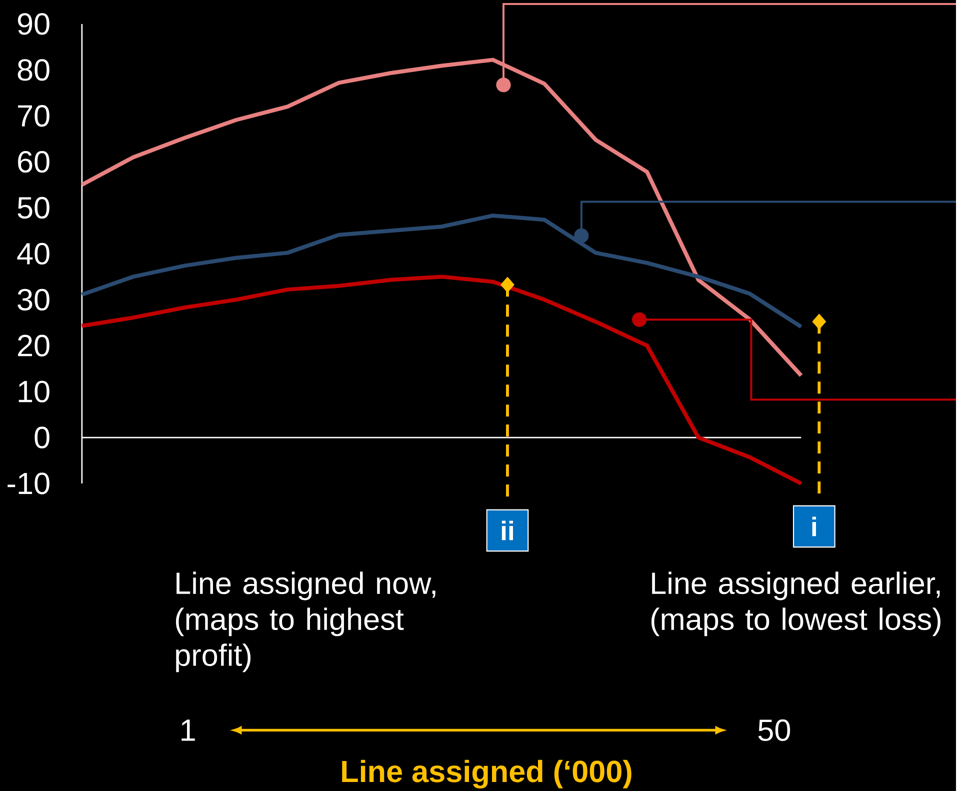 The image size is (957, 791). I want to click on text: i, so click(814, 526).